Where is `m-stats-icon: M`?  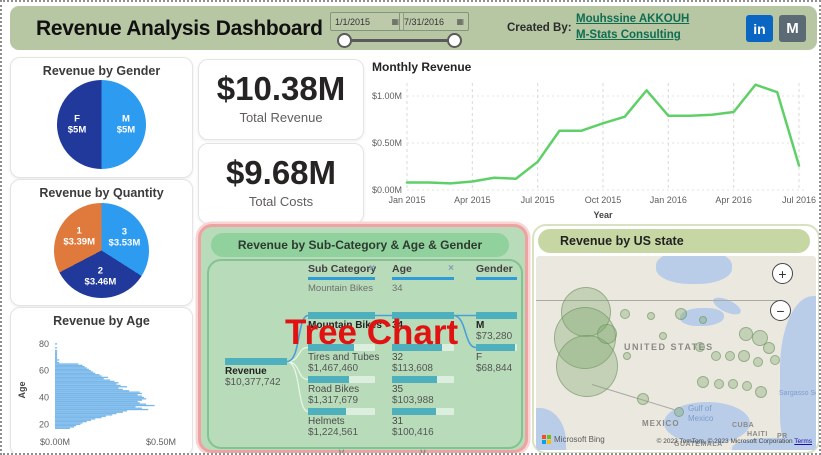 m-stats-icon: M is located at coordinates (792, 28).